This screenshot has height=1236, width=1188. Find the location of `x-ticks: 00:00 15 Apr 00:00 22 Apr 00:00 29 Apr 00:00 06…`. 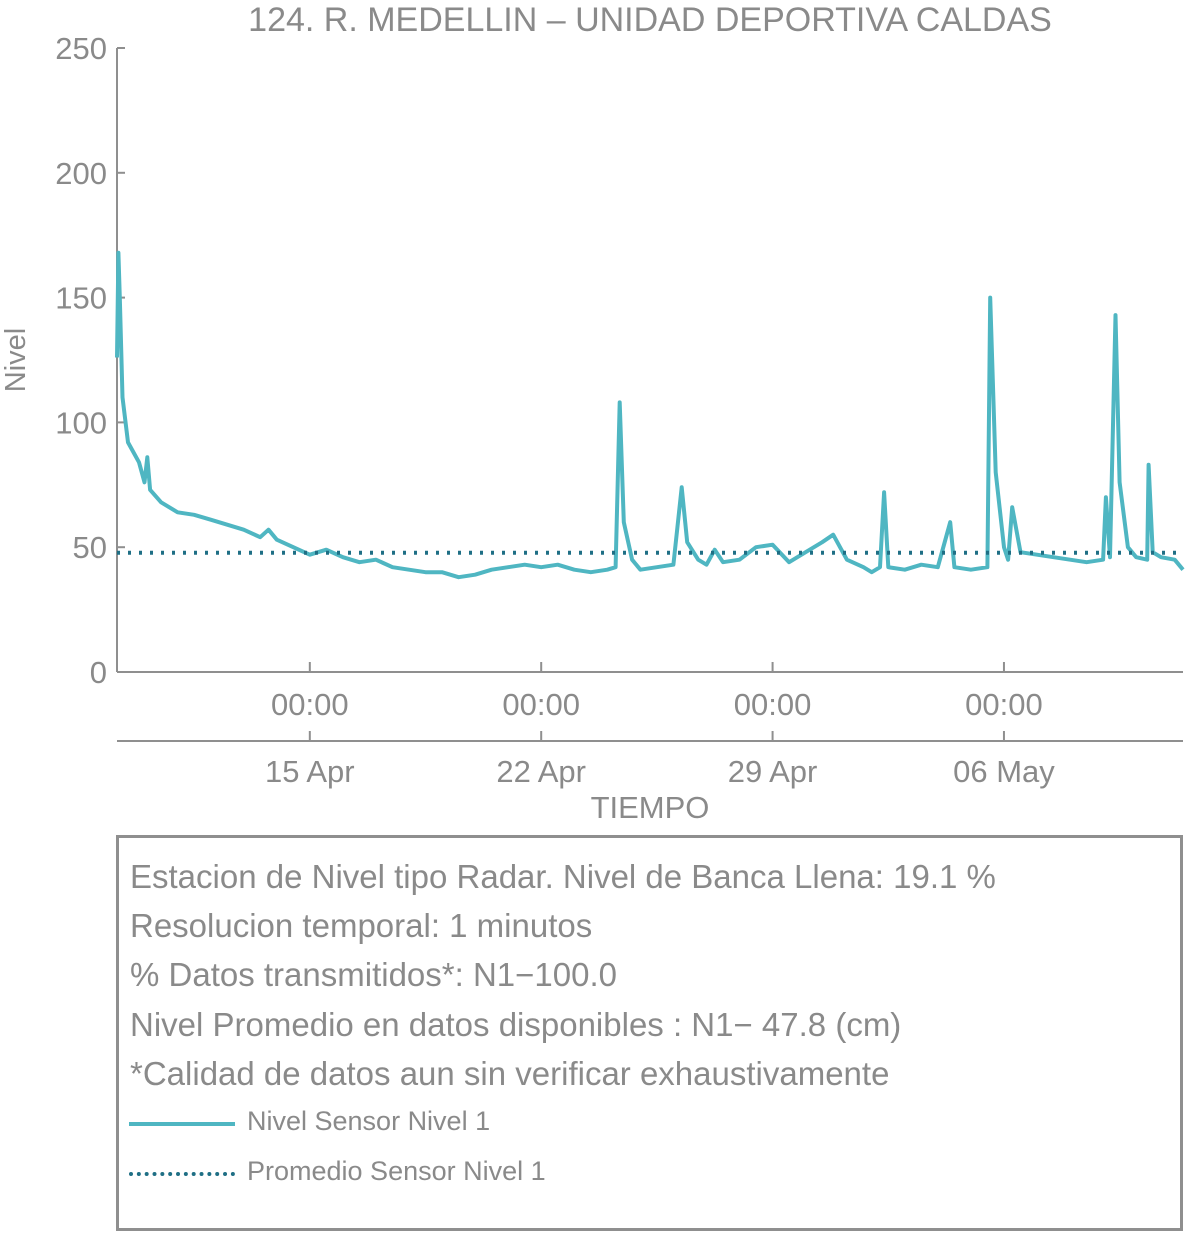

x-ticks: 00:00 15 Apr 00:00 22 Apr 00:00 29 Apr 00:00 06… is located at coordinates (660, 725).